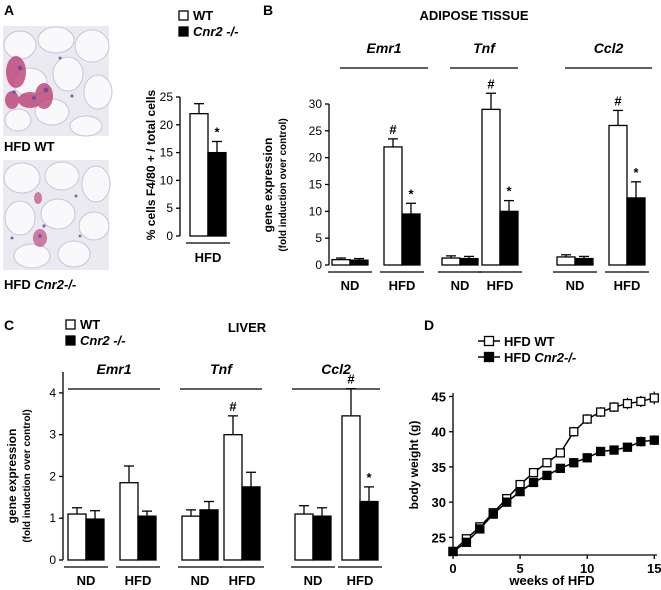  Describe the element at coordinates (58, 81) in the screenshot. I see `micrograph-hfd-wt` at that location.